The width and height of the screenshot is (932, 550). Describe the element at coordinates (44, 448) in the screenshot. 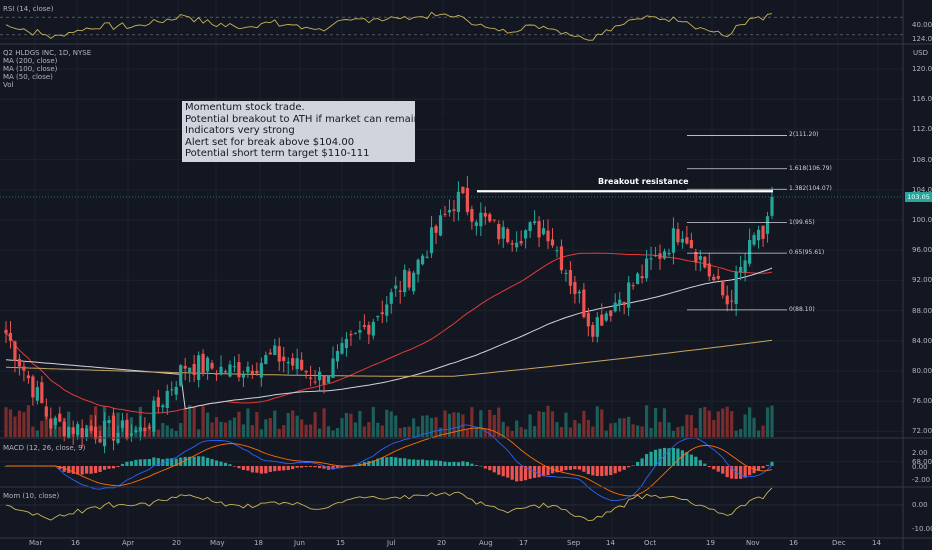

I see `macd-label: MACD (12, 26, close, 9)` at that location.